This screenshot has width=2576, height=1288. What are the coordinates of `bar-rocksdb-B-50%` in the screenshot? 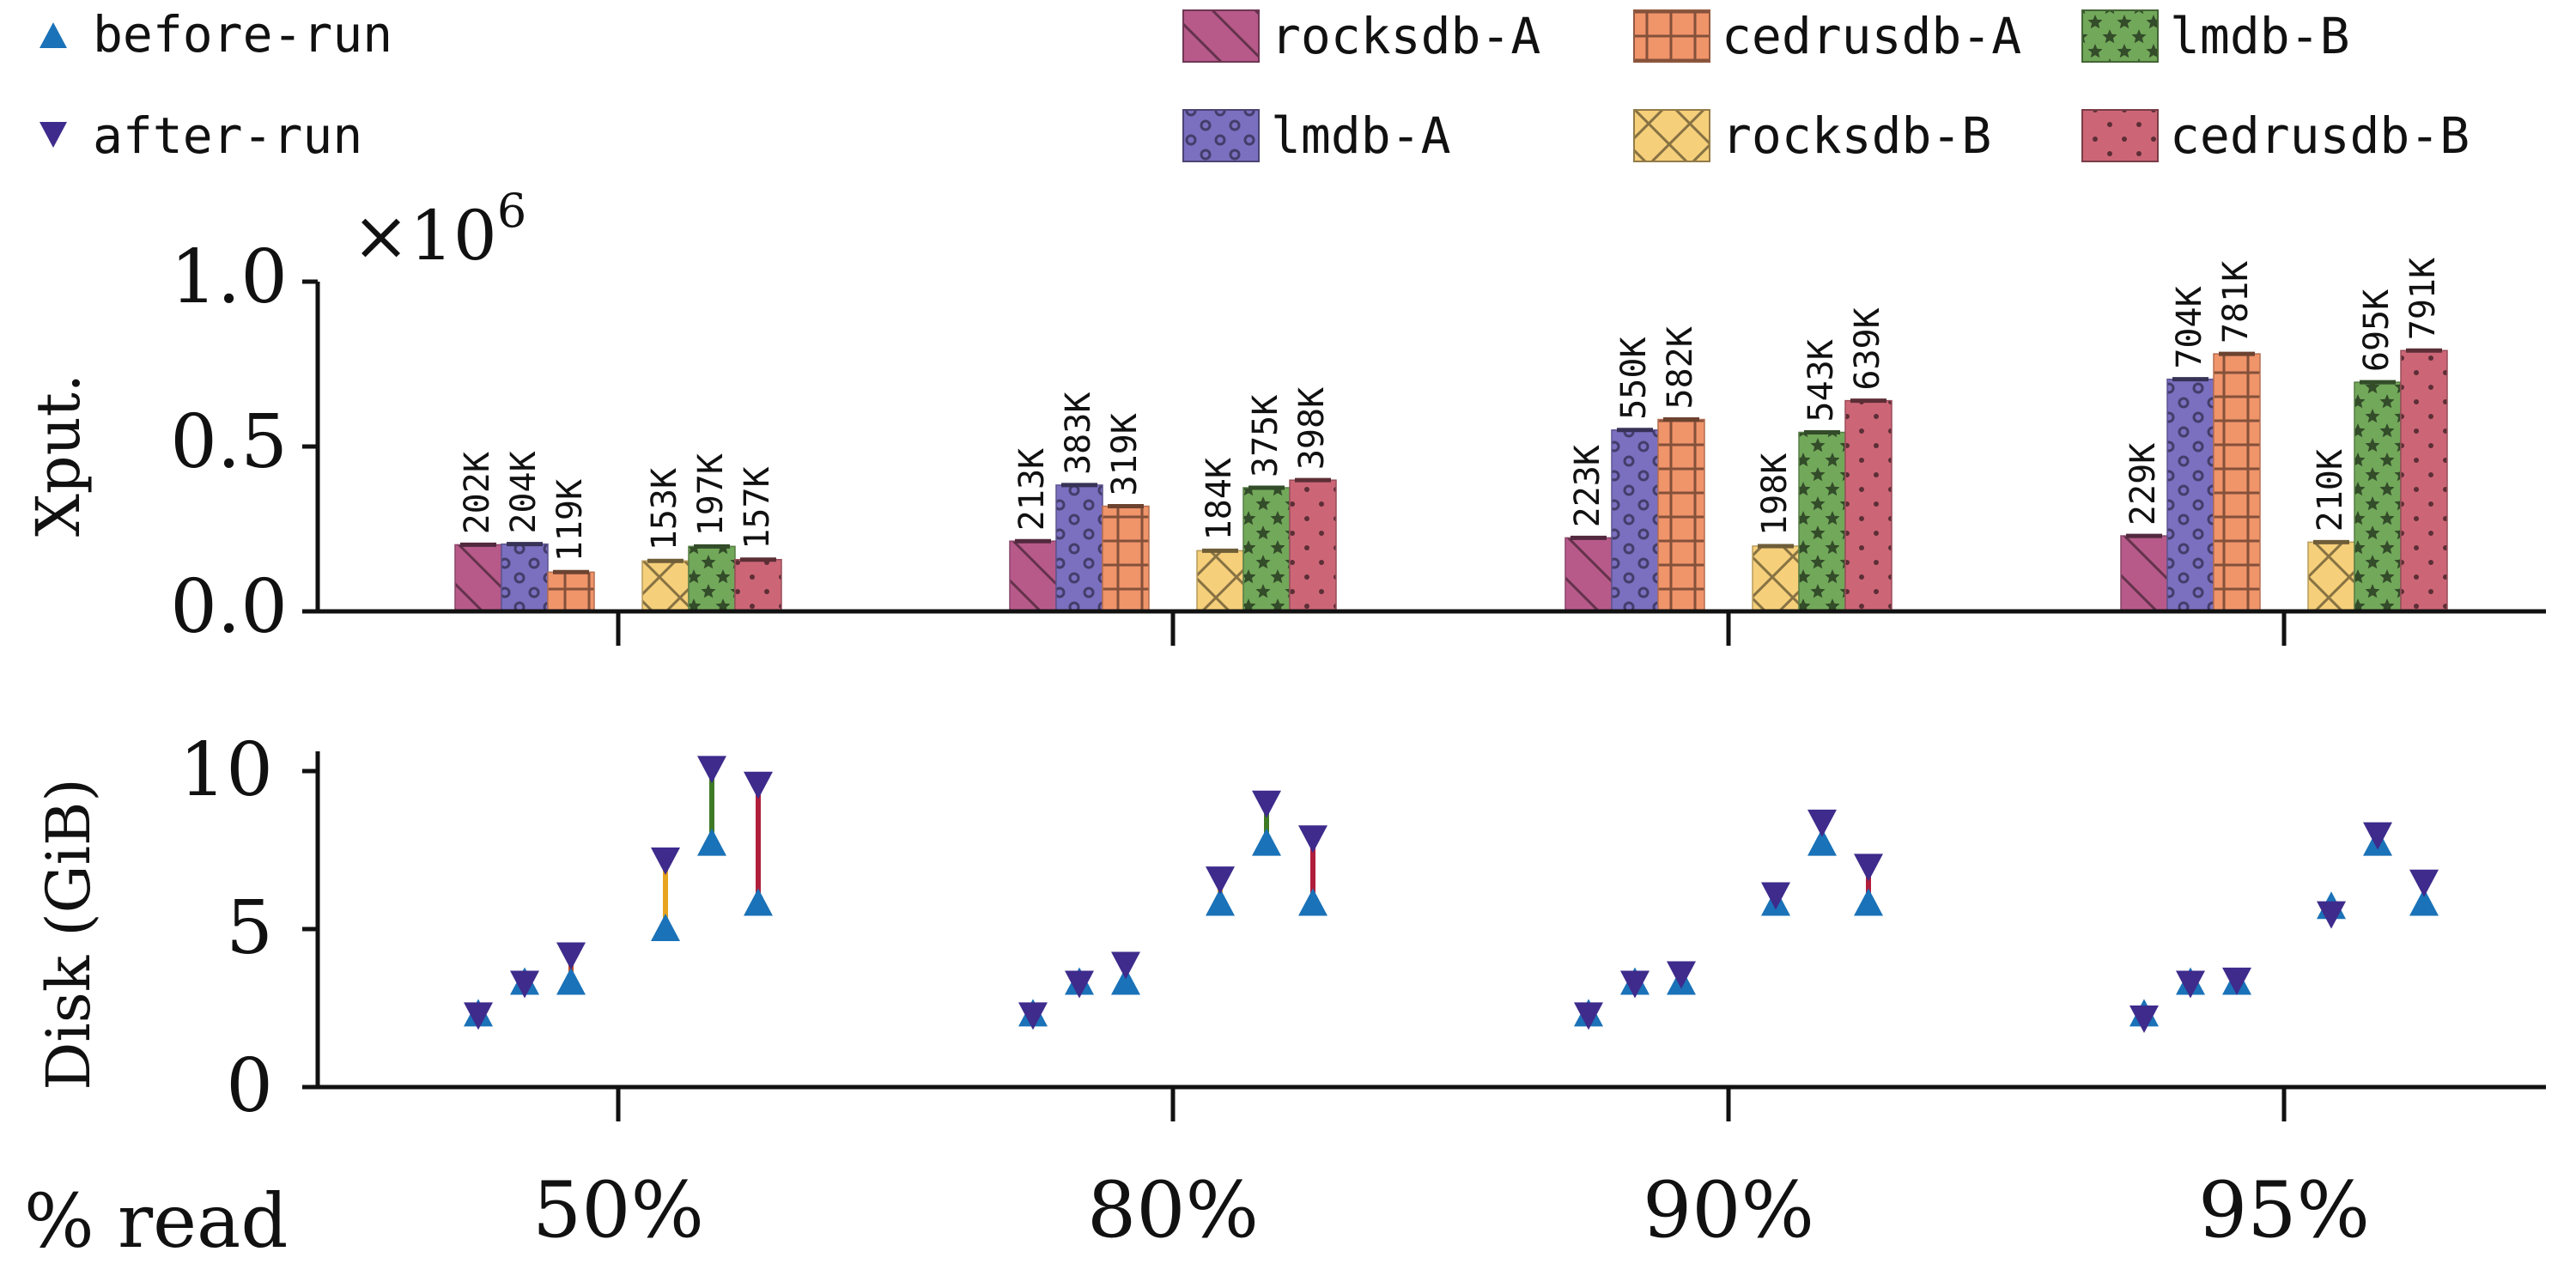 It's located at (665, 586).